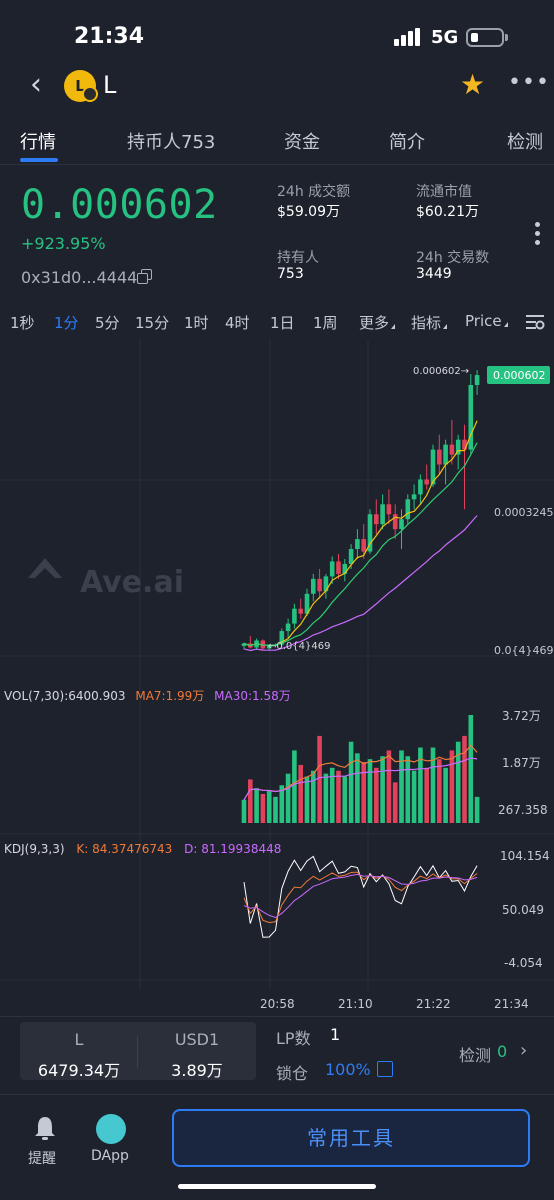 Image resolution: width=554 pixels, height=1200 pixels. What do you see at coordinates (42, 1159) in the screenshot?
I see `alert-label: 提醒` at bounding box center [42, 1159].